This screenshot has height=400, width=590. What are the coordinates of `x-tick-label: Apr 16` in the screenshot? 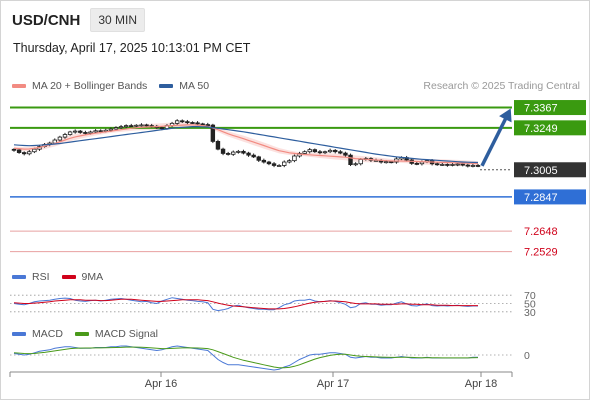 It's located at (161, 384).